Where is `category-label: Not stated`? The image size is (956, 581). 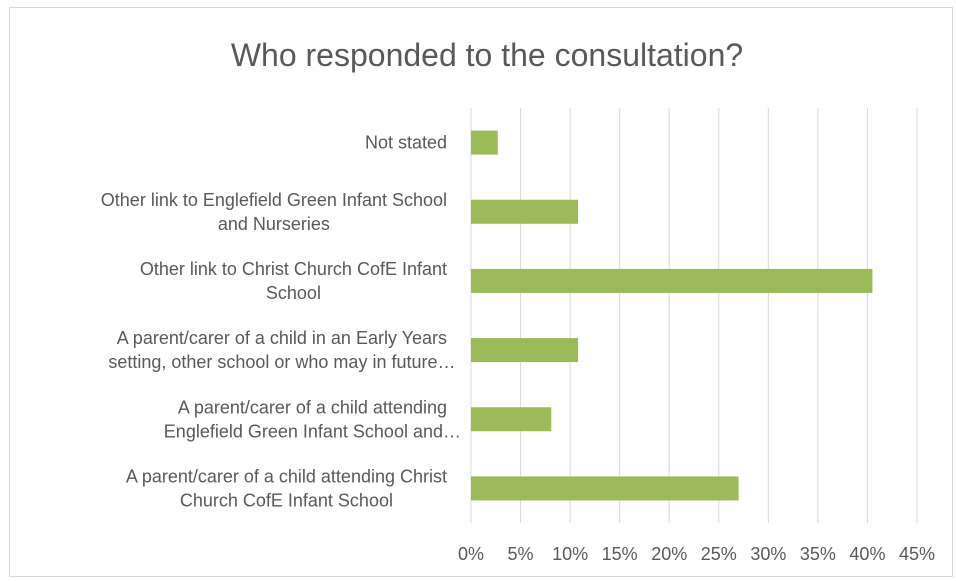
category-label: Not stated is located at coordinates (406, 143).